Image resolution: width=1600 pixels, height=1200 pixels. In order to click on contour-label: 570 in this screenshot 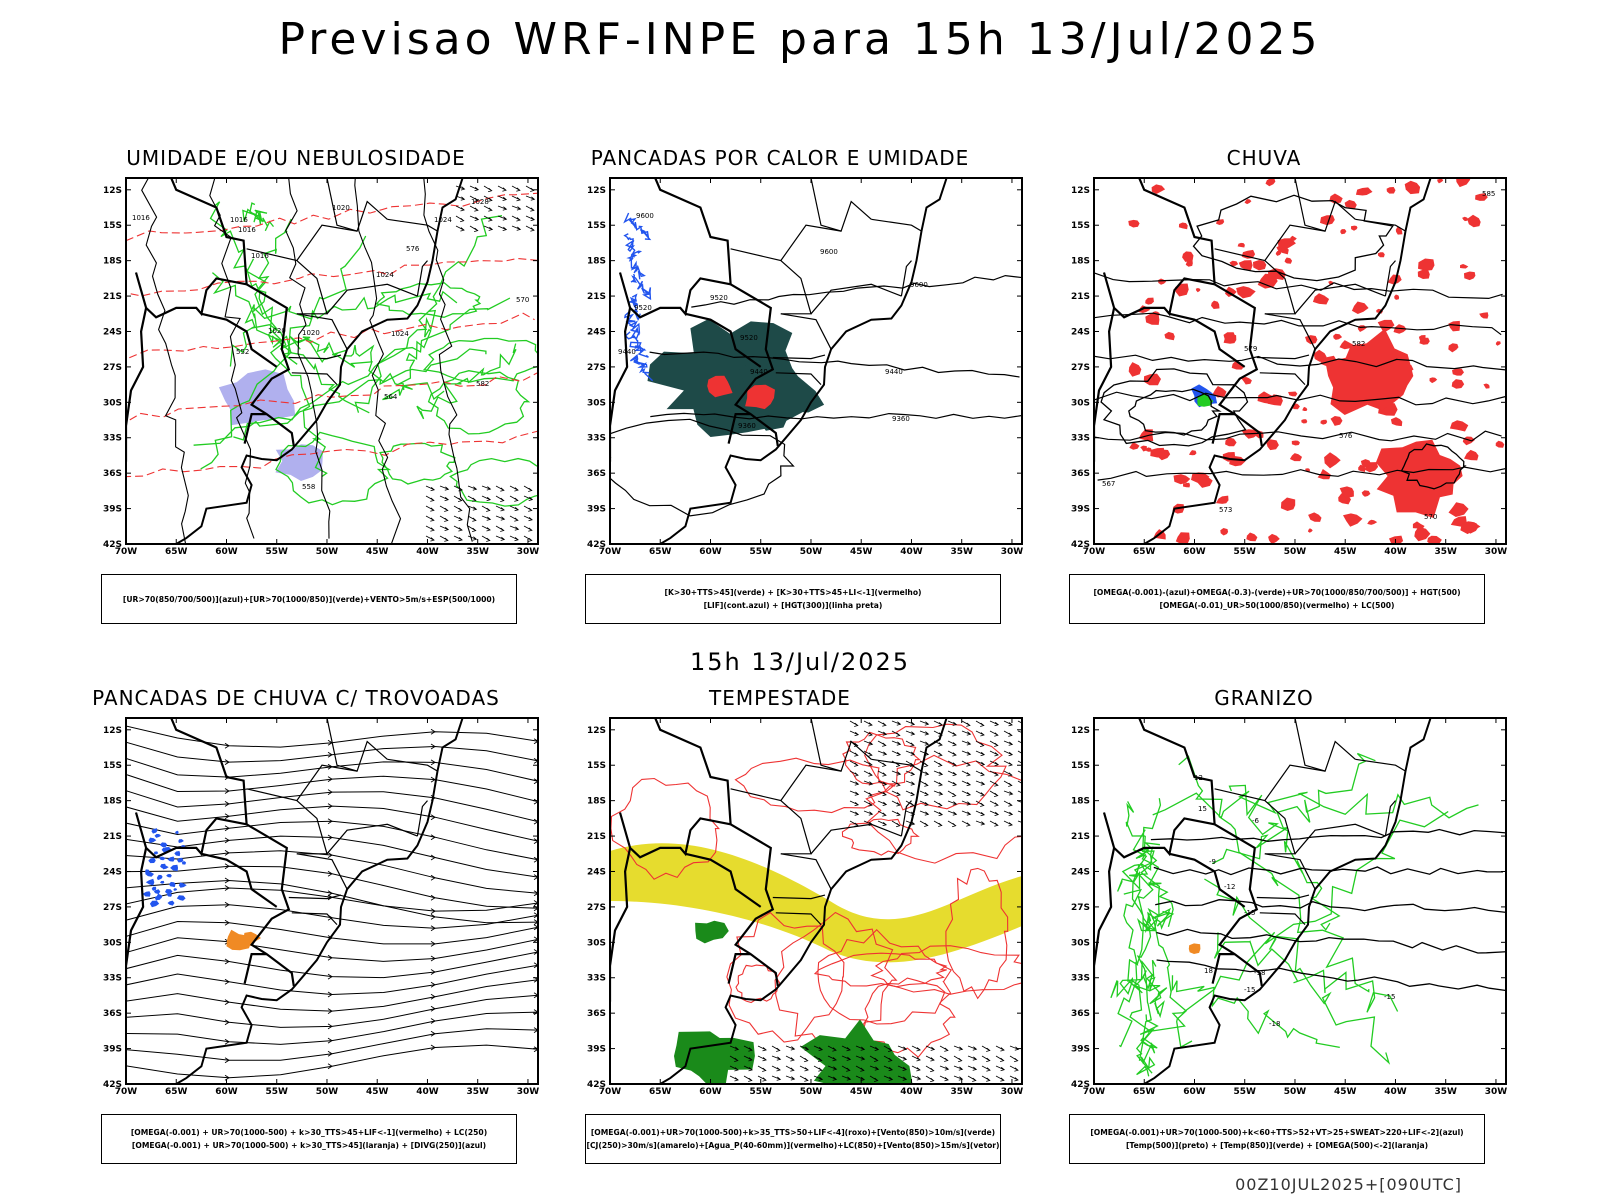, I will do `click(522, 300)`.